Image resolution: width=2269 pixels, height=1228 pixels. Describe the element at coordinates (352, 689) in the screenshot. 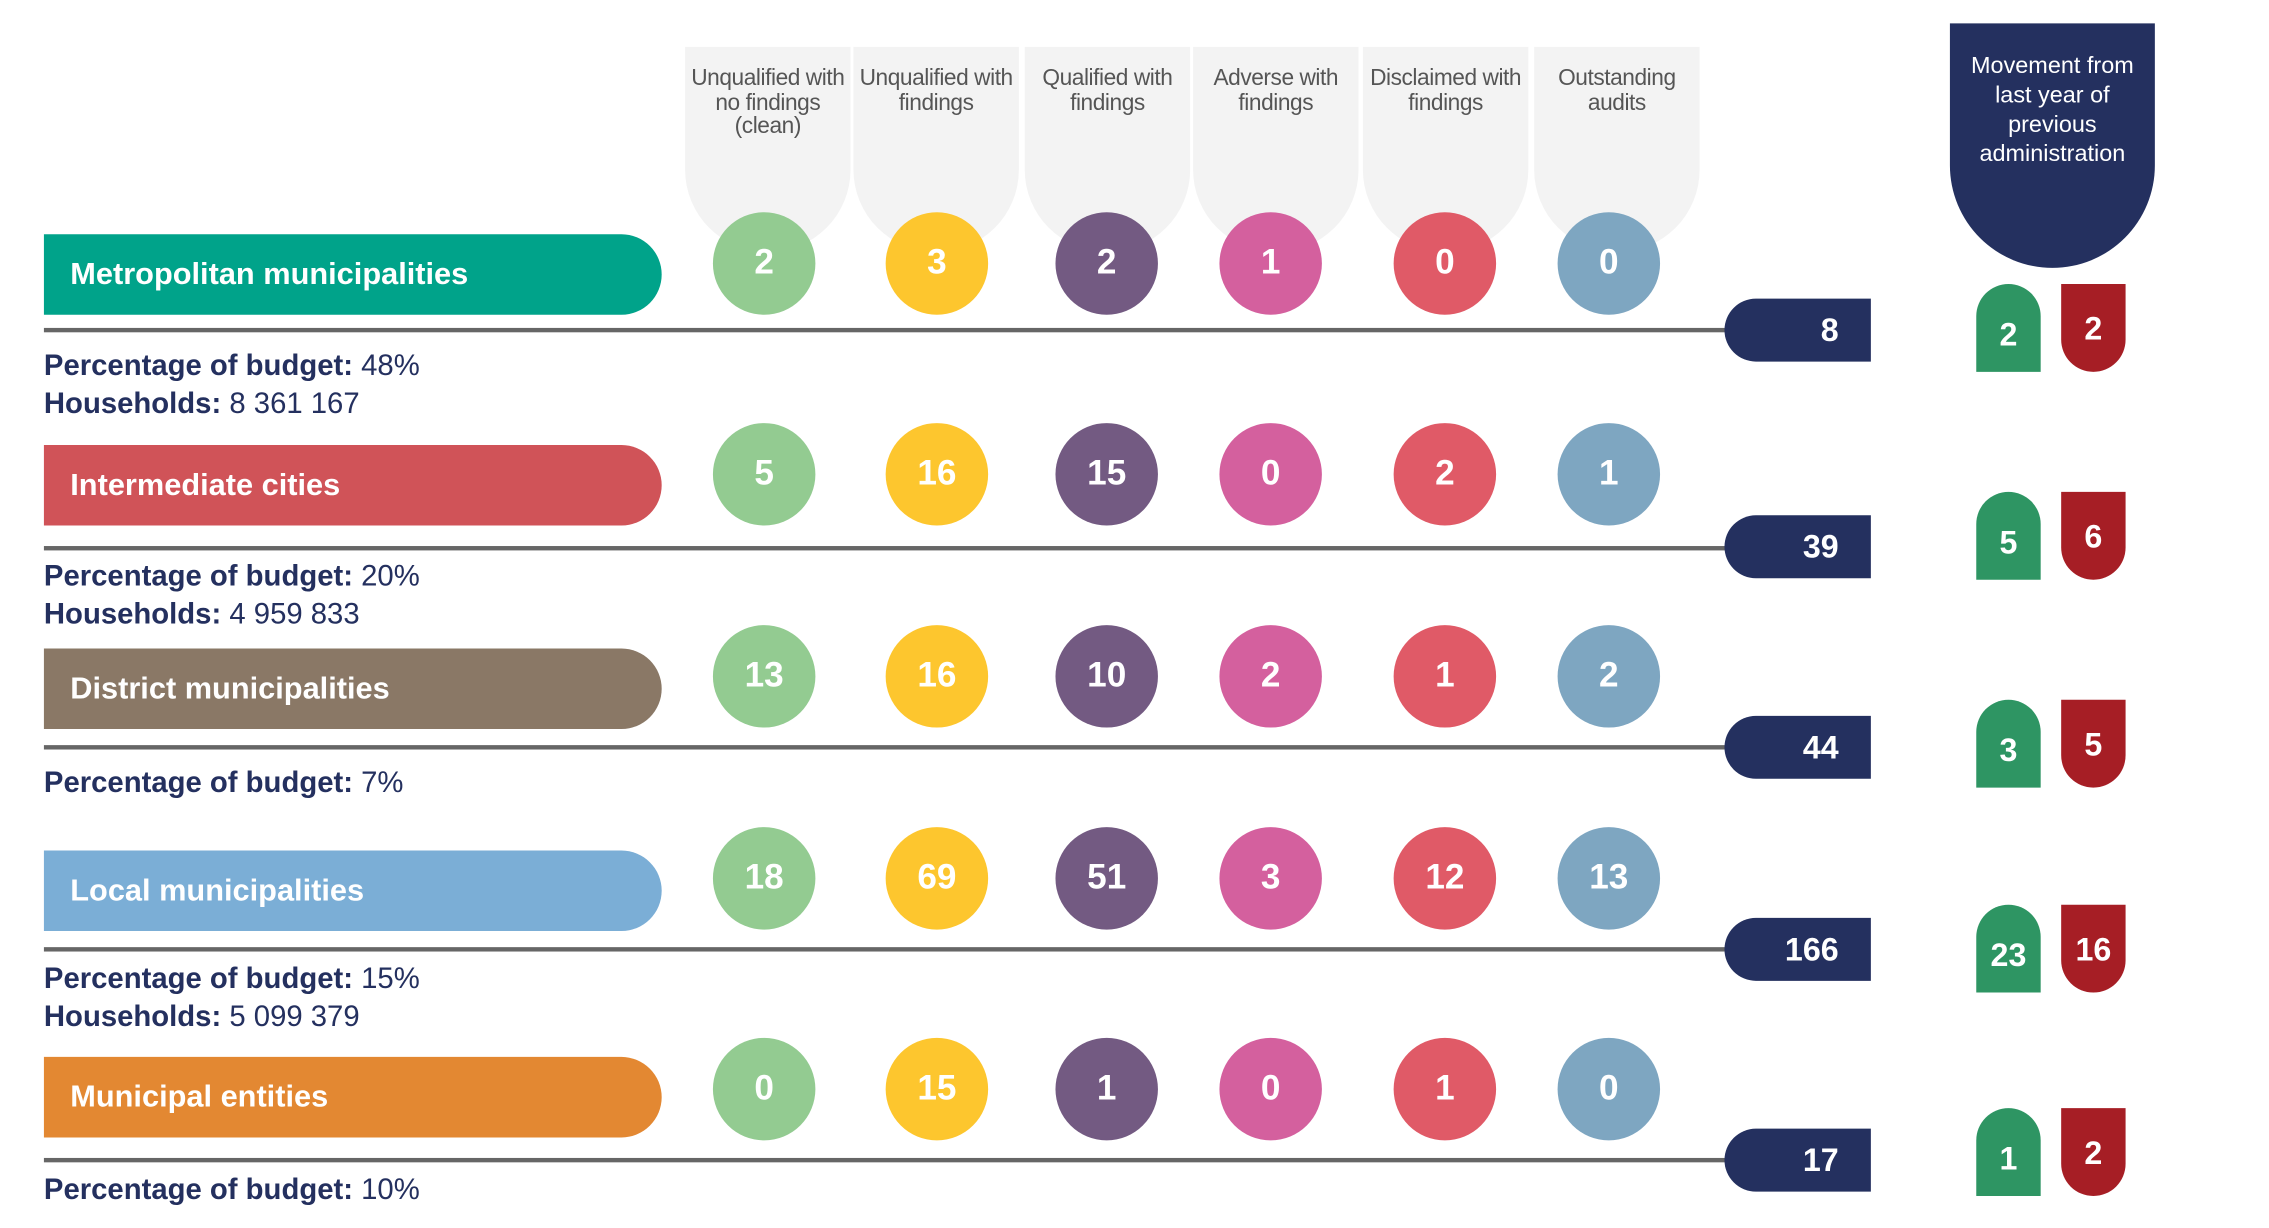

I see `category-label: District municipalities` at that location.